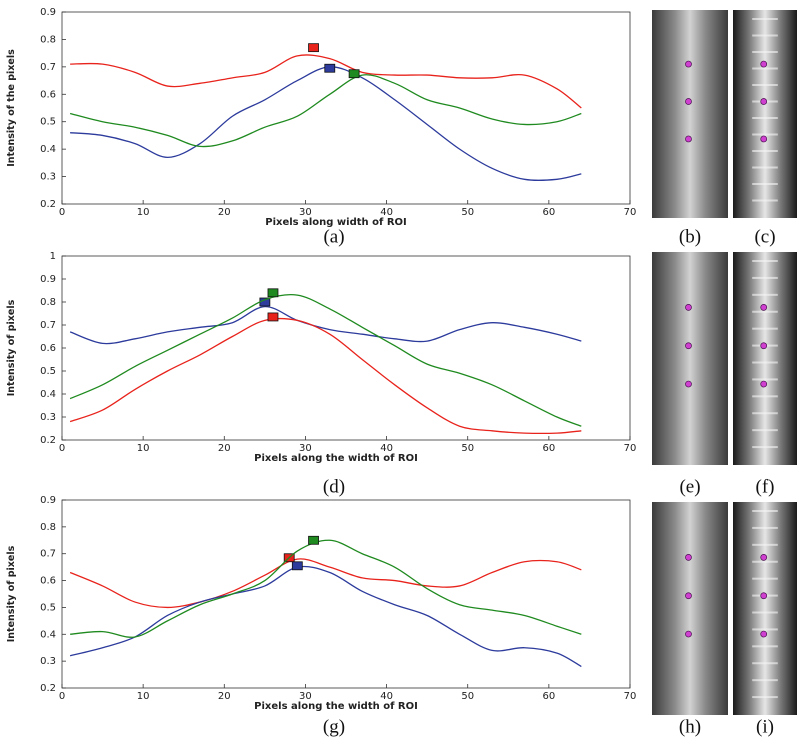 The height and width of the screenshot is (749, 800). What do you see at coordinates (334, 726) in the screenshot?
I see `caption: (g)` at bounding box center [334, 726].